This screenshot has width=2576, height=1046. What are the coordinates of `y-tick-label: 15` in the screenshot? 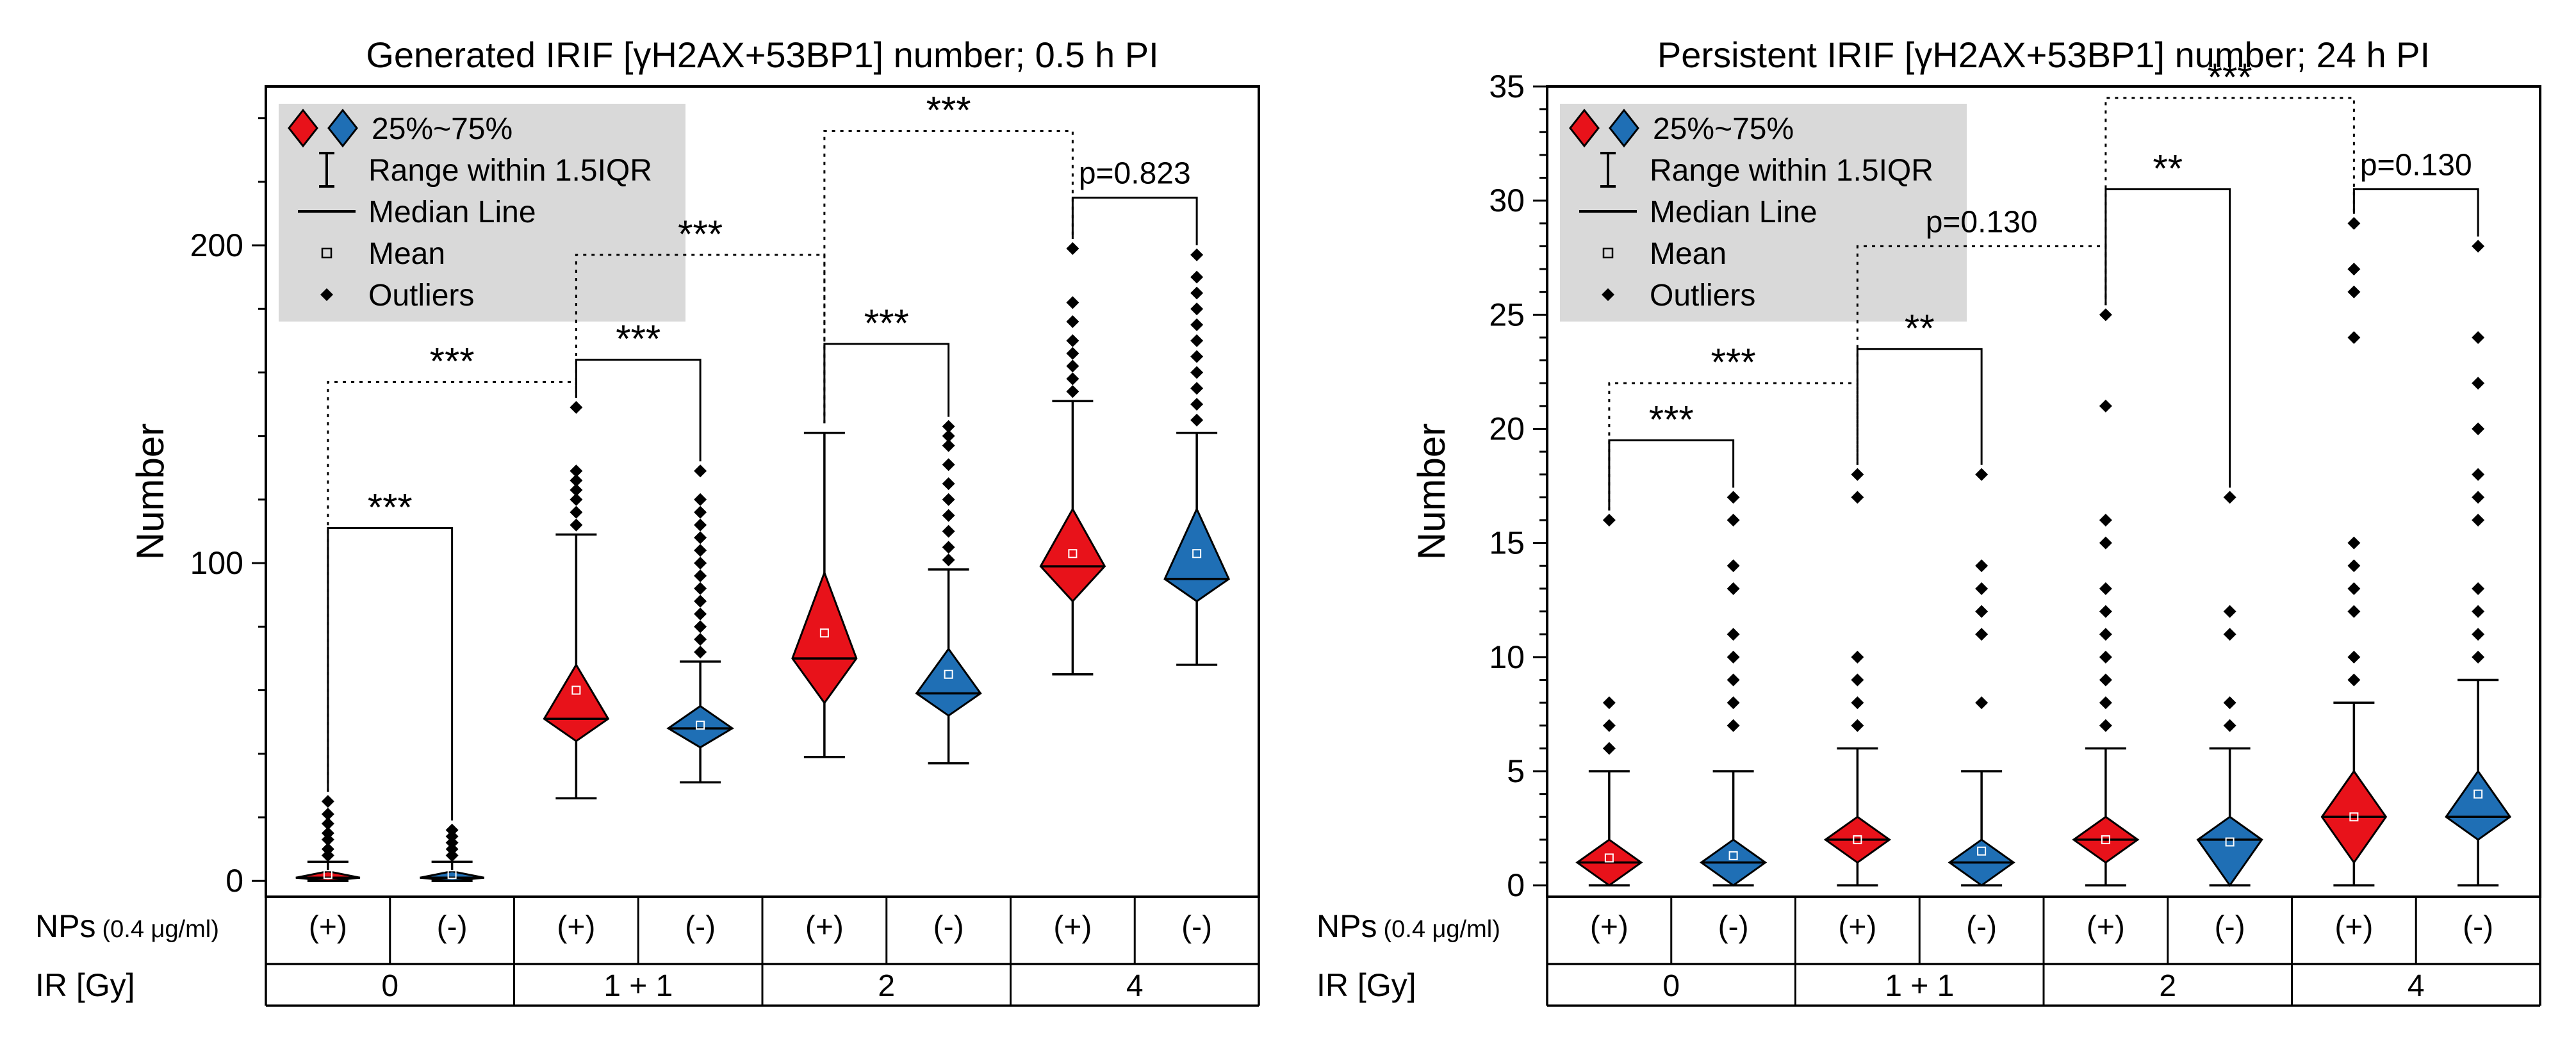 It's located at (1507, 543).